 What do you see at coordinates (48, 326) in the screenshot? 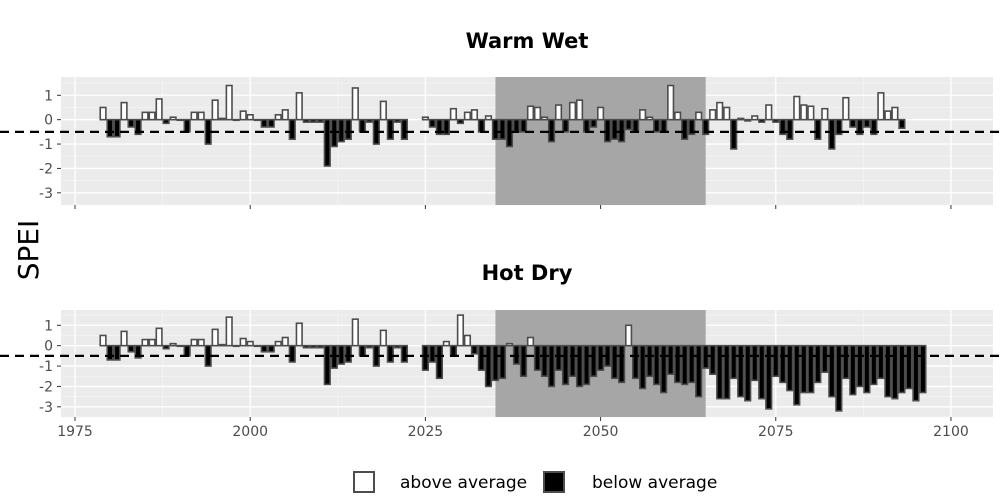
I see `y-tick-label: 1` at bounding box center [48, 326].